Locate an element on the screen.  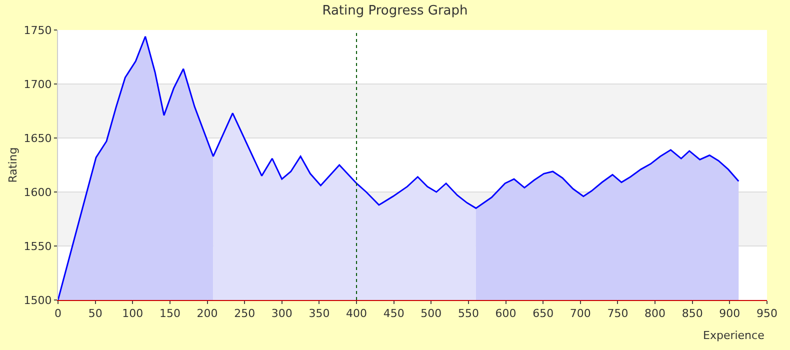
x-tick-label: 550 is located at coordinates (468, 313).